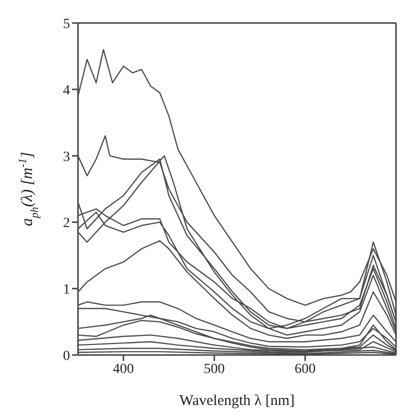 Image resolution: width=411 pixels, height=419 pixels. I want to click on y-tick-label: 2, so click(66, 224).